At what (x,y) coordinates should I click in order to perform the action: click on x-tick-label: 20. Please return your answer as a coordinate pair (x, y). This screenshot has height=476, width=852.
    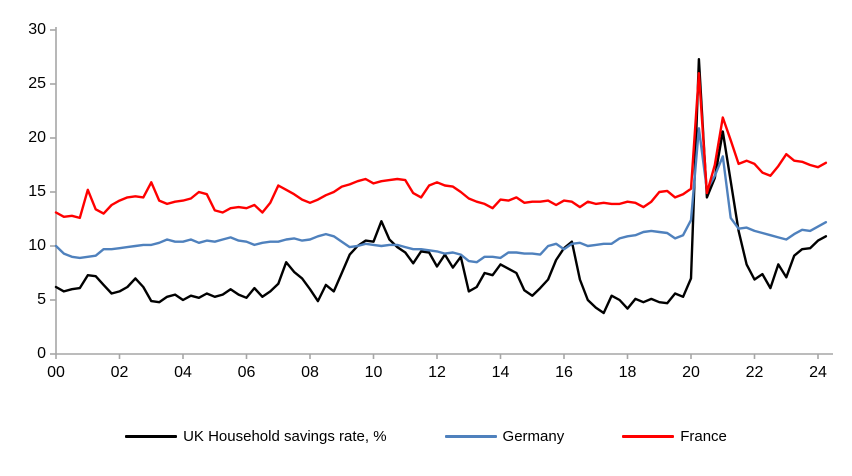
    Looking at the image, I should click on (691, 372).